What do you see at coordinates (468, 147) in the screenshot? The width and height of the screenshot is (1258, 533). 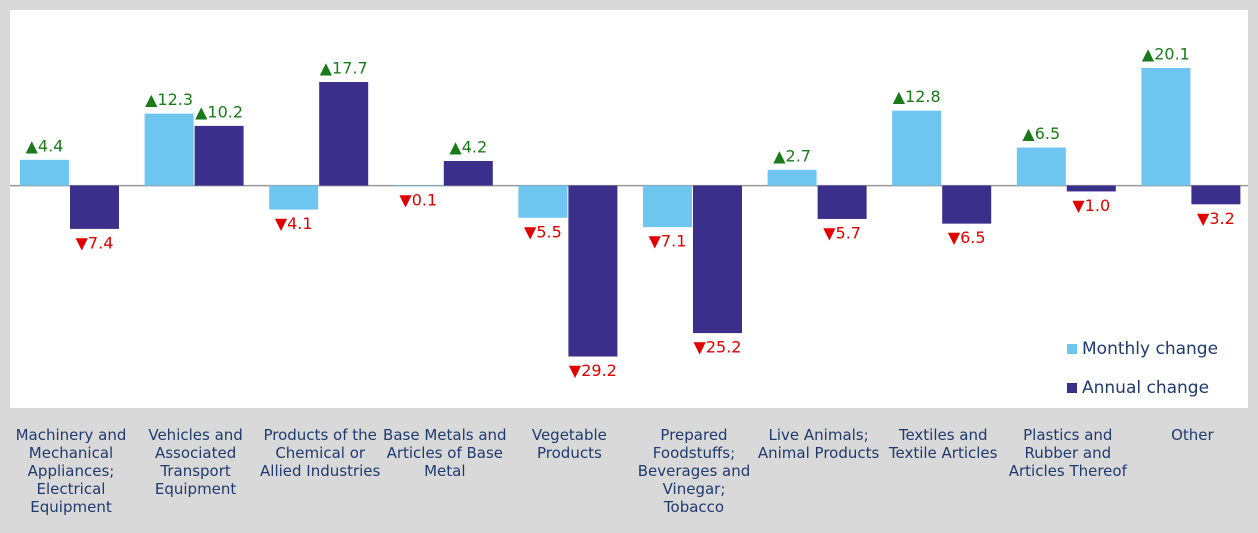 I see `value-label: ▲4.2` at bounding box center [468, 147].